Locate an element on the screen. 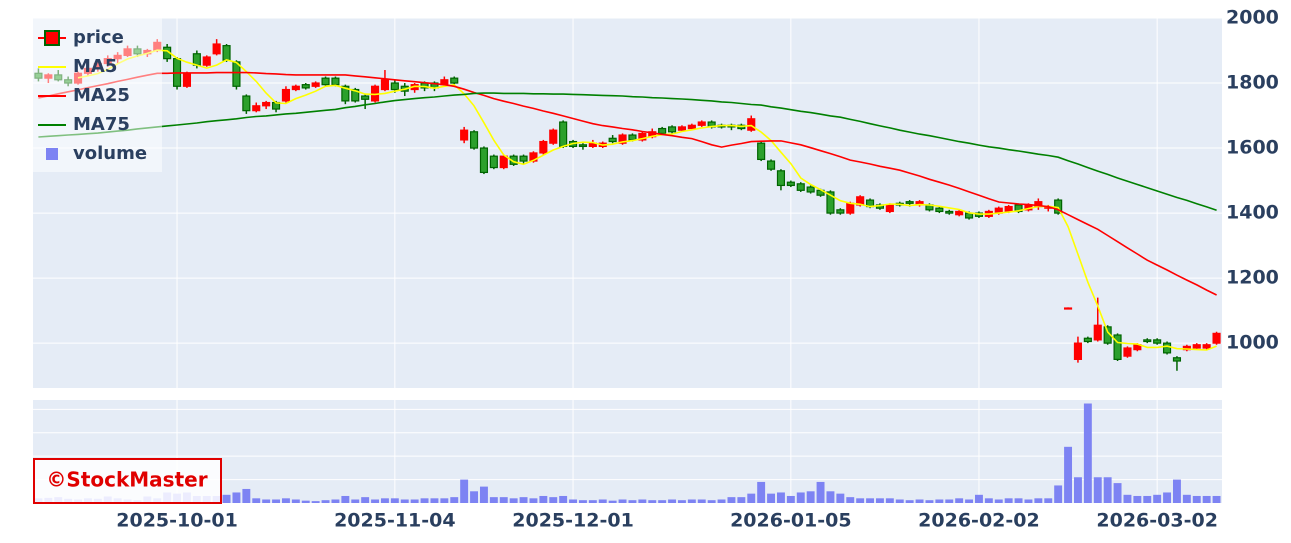  x-tick-label: 2026-03-02 is located at coordinates (1157, 521).